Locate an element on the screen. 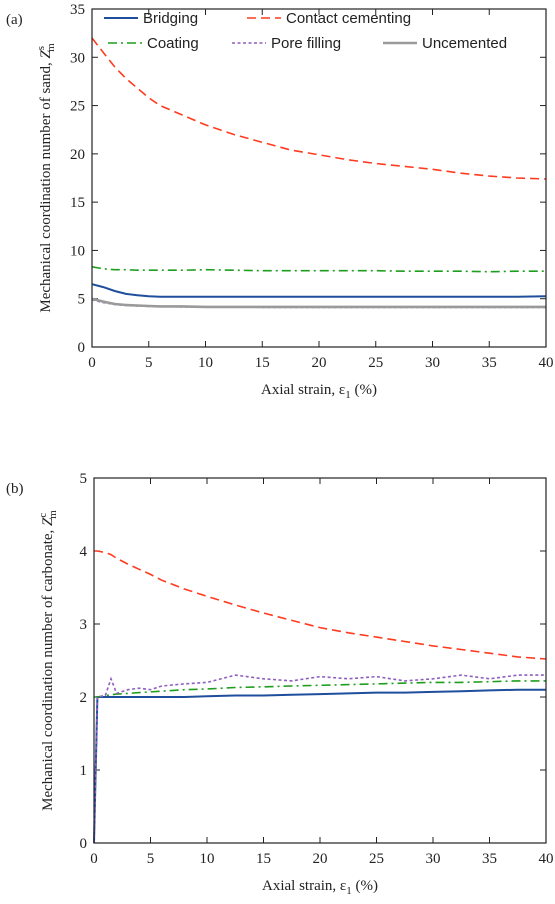 The image size is (555, 904). y-tick-label: 25 is located at coordinates (77, 107).